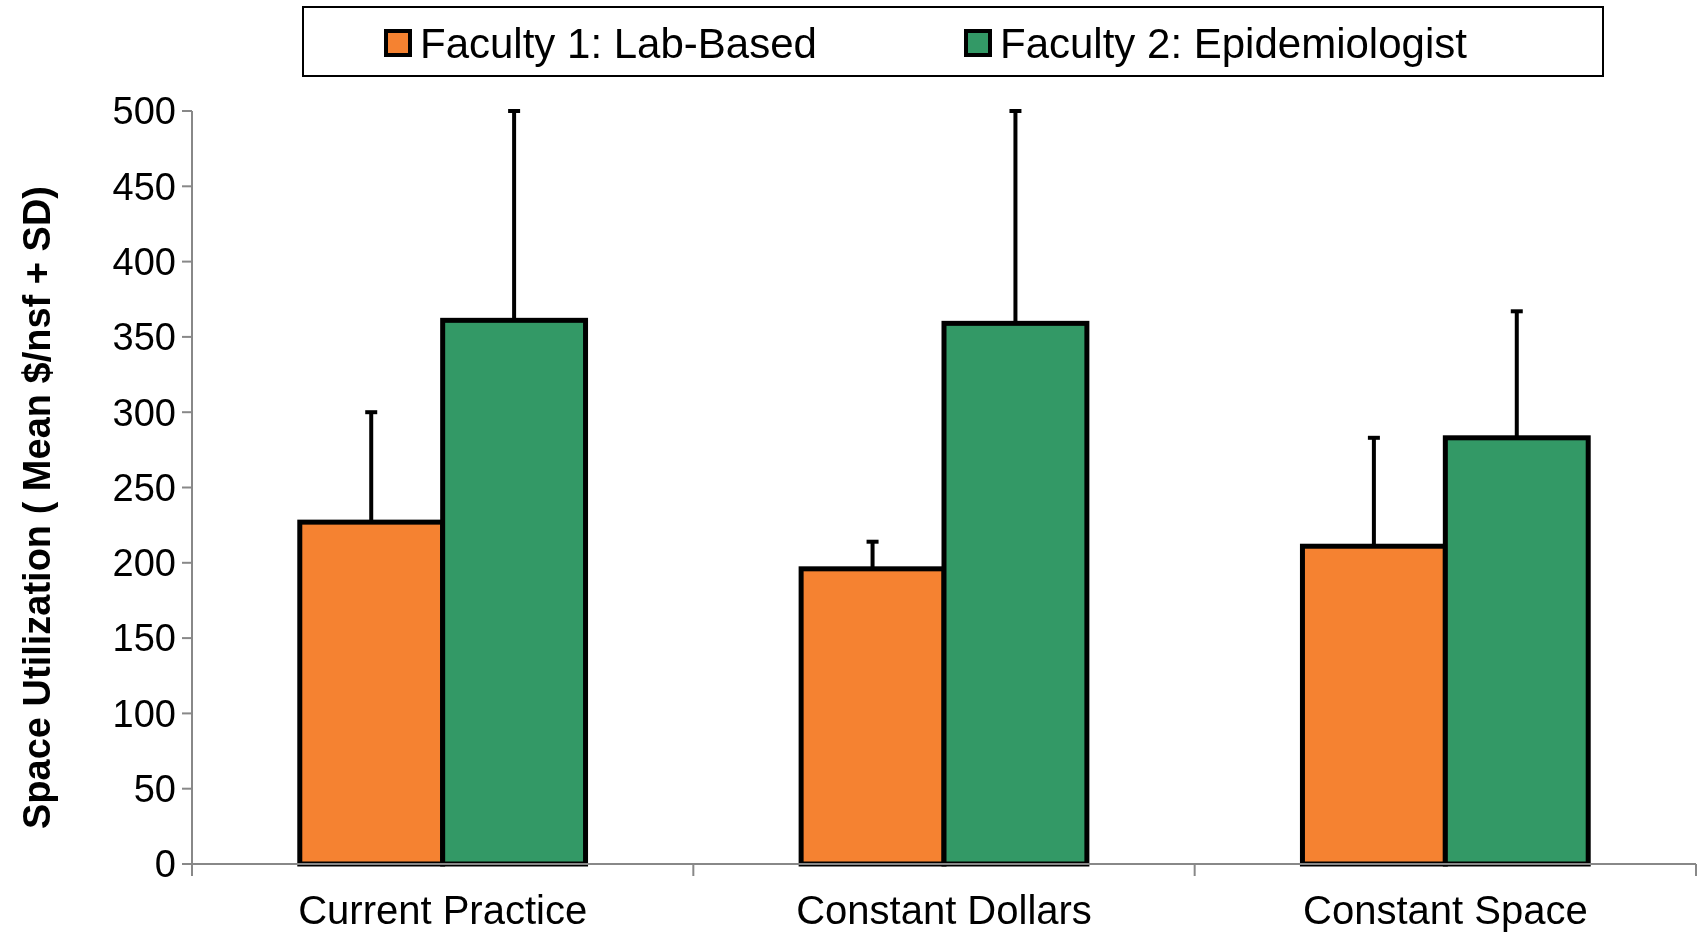 This screenshot has height=944, width=1704. Describe the element at coordinates (1234, 43) in the screenshot. I see `legend-label: Faculty 2: Epidemiologist` at that location.